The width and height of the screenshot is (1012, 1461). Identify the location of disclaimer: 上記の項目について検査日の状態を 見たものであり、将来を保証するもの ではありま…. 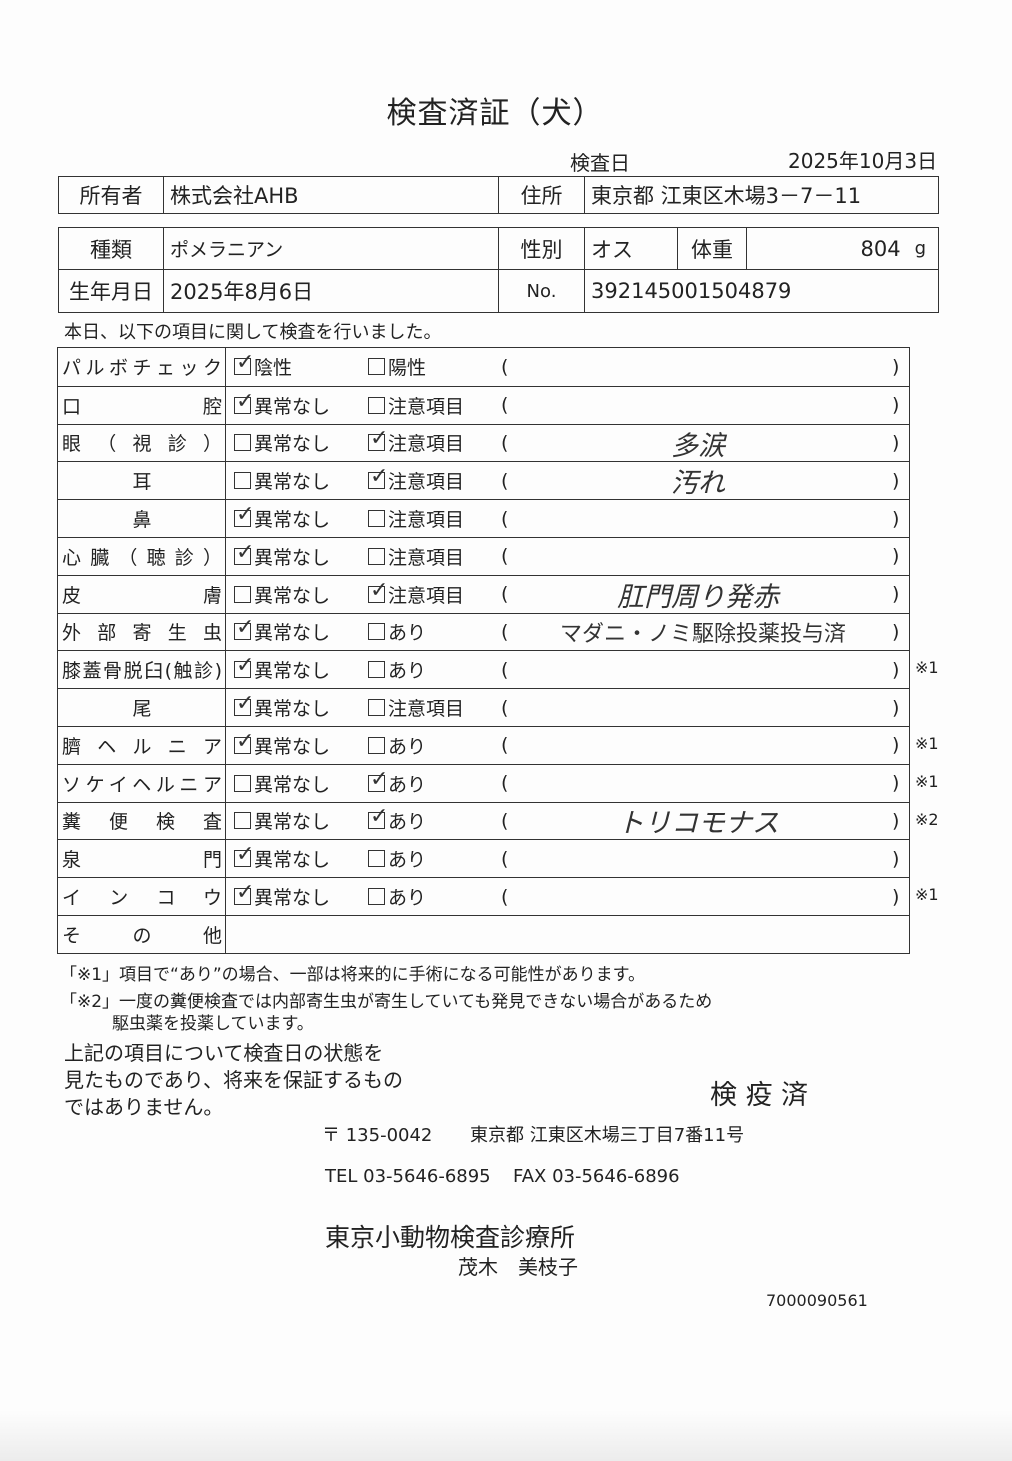
(233, 1080).